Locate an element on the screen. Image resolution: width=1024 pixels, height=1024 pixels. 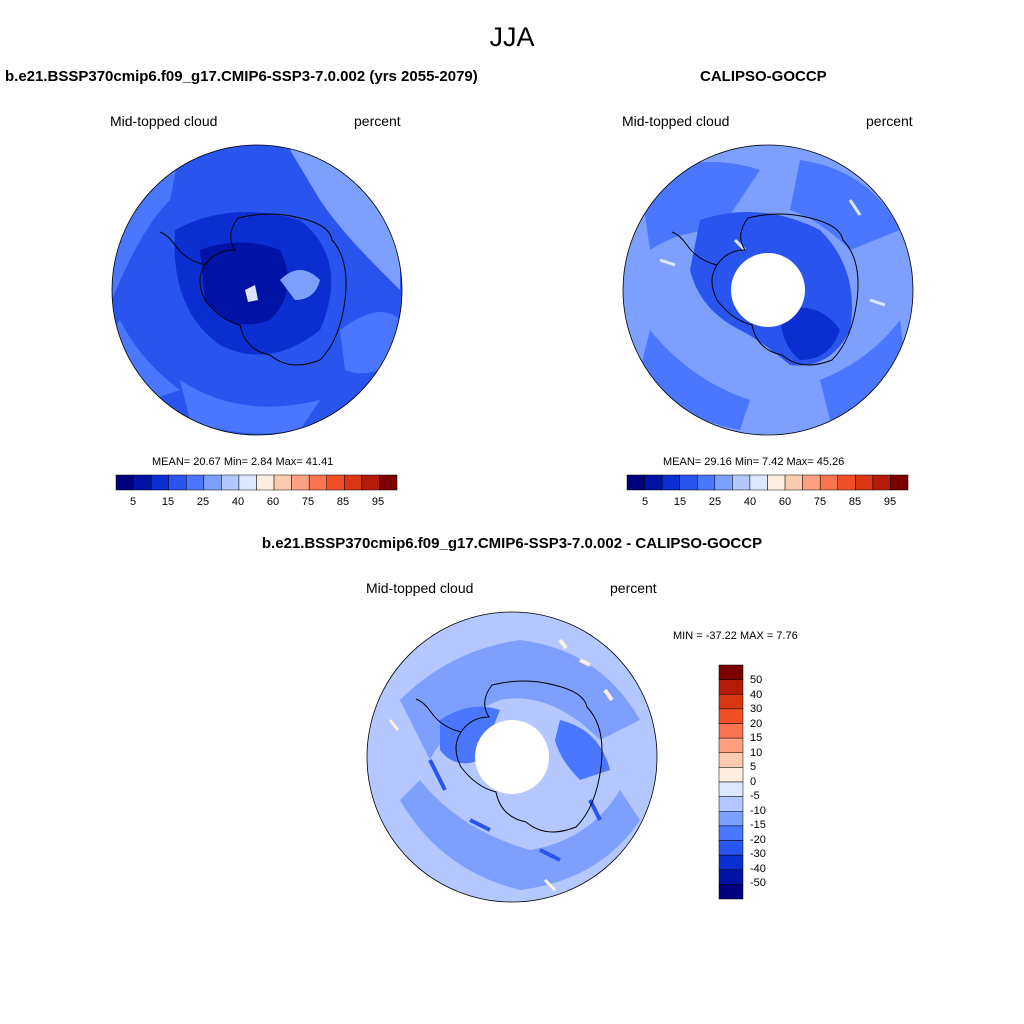
model-map-boundary is located at coordinates (257, 290).